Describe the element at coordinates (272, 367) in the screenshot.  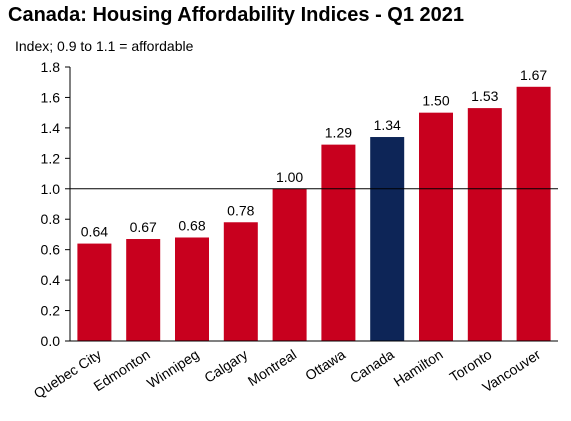
I see `x-tick-label: Montreal` at that location.